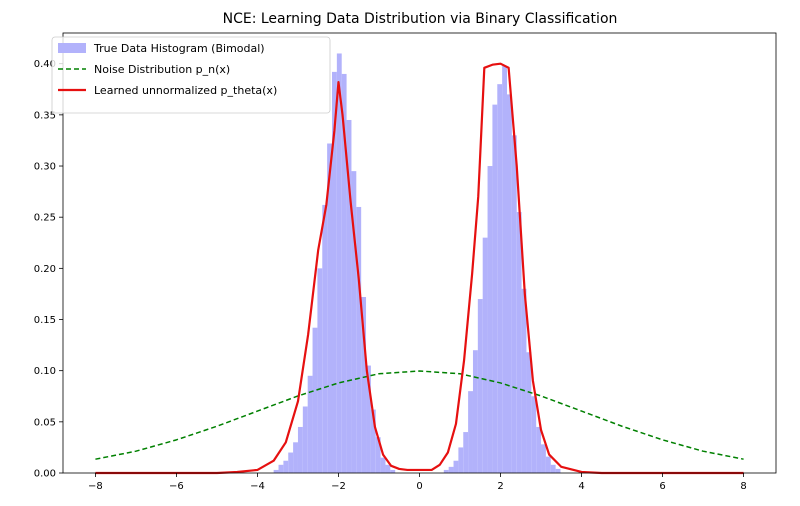 The height and width of the screenshot is (506, 800). I want to click on y-tick-label: 0.40, so click(45, 64).